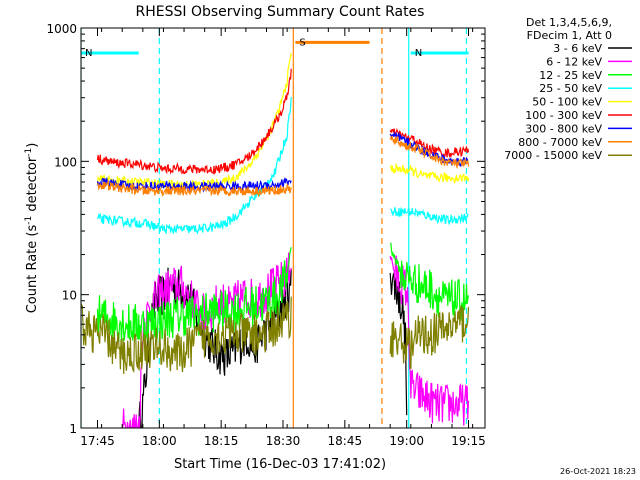 This screenshot has width=640, height=480. I want to click on y-tick-label: 1000, so click(61, 29).